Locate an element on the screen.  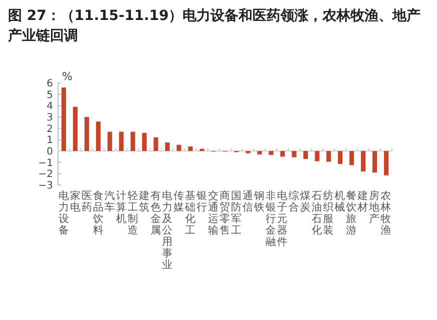
x-tick-label: 农林牧渔 is located at coordinates (386, 213).